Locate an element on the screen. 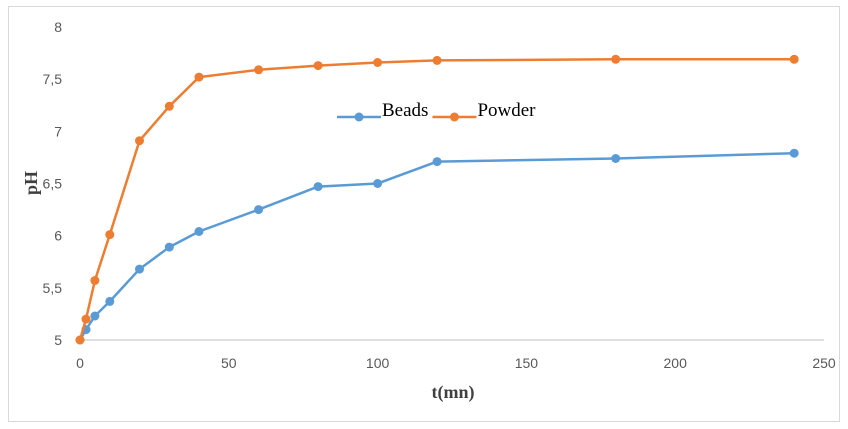 The width and height of the screenshot is (848, 429). x-axis-title: t(mn) is located at coordinates (453, 392).